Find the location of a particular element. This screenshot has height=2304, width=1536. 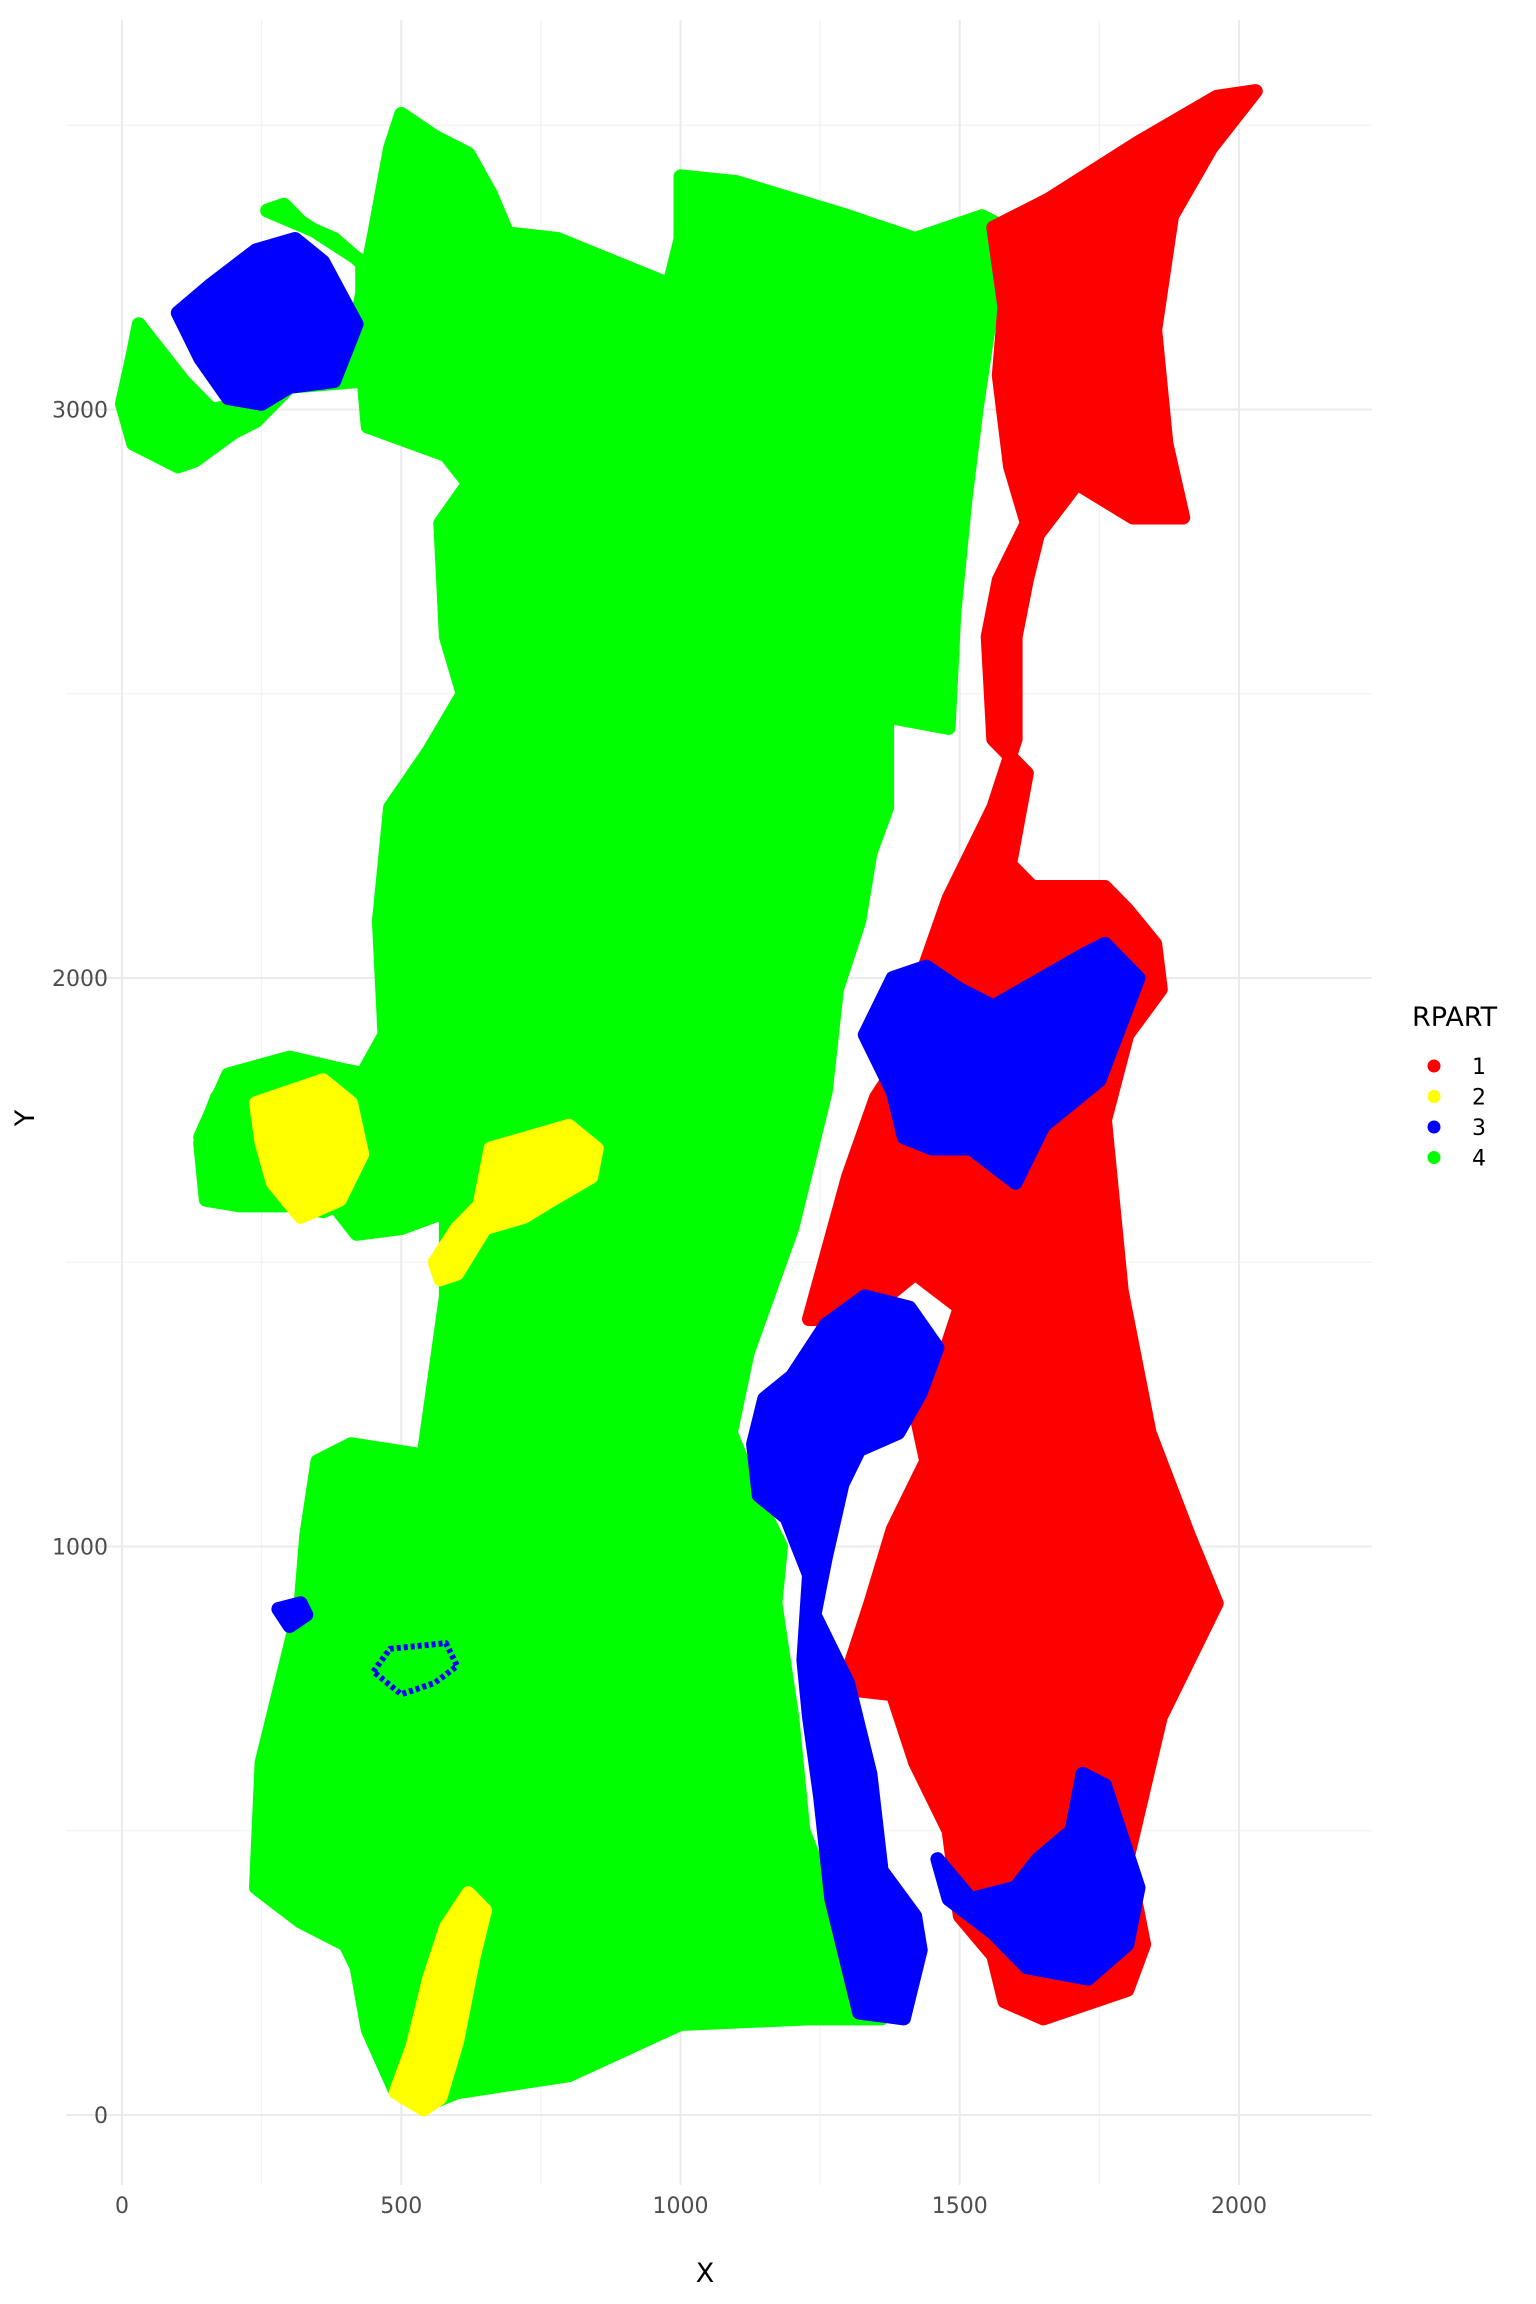

y-tick-label: 0 is located at coordinates (101, 2116).